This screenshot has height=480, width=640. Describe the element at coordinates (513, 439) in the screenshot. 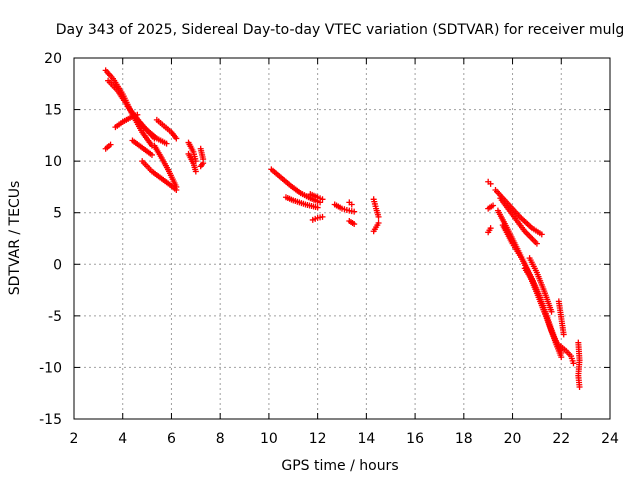

I see `x-tick-label: 20` at that location.